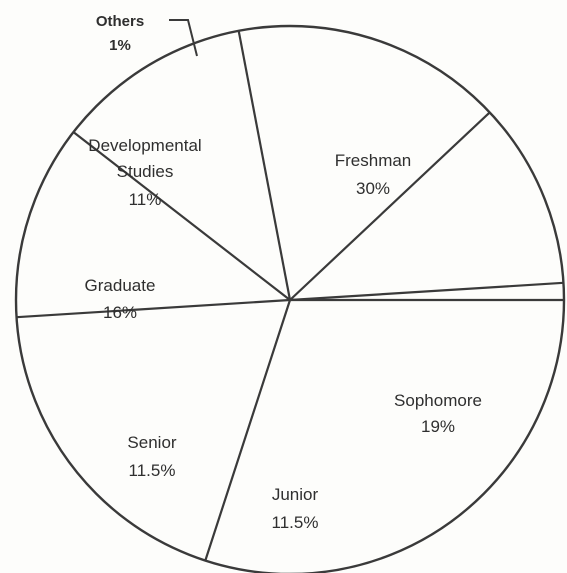 This screenshot has width=567, height=573. Describe the element at coordinates (120, 21) in the screenshot. I see `slice-label-others: Others` at that location.